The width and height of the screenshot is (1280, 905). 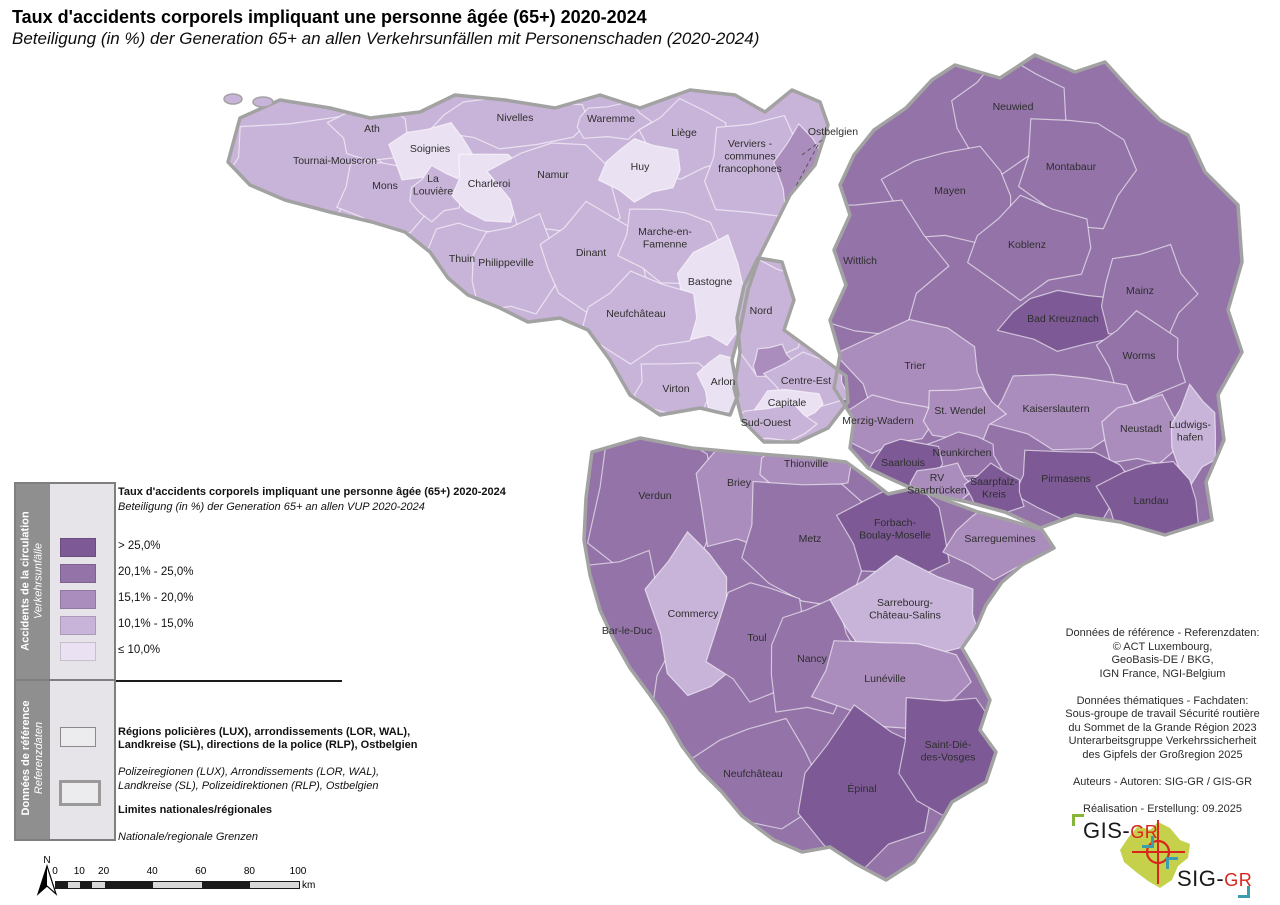 I want to click on map-region-label-merzig-wadern: Merzig-Wadern, so click(x=878, y=421).